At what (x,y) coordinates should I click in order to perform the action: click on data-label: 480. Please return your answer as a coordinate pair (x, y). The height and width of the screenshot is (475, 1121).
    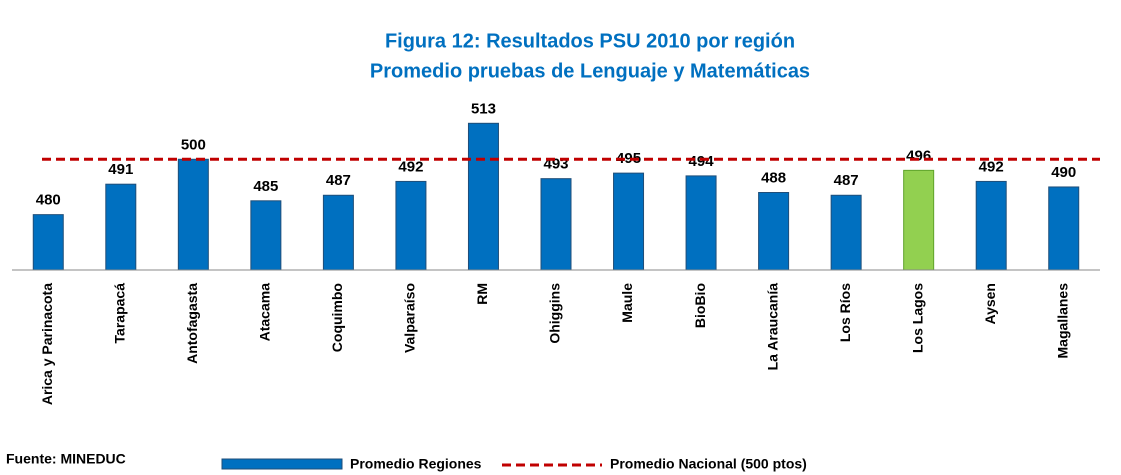
    Looking at the image, I should click on (48, 200).